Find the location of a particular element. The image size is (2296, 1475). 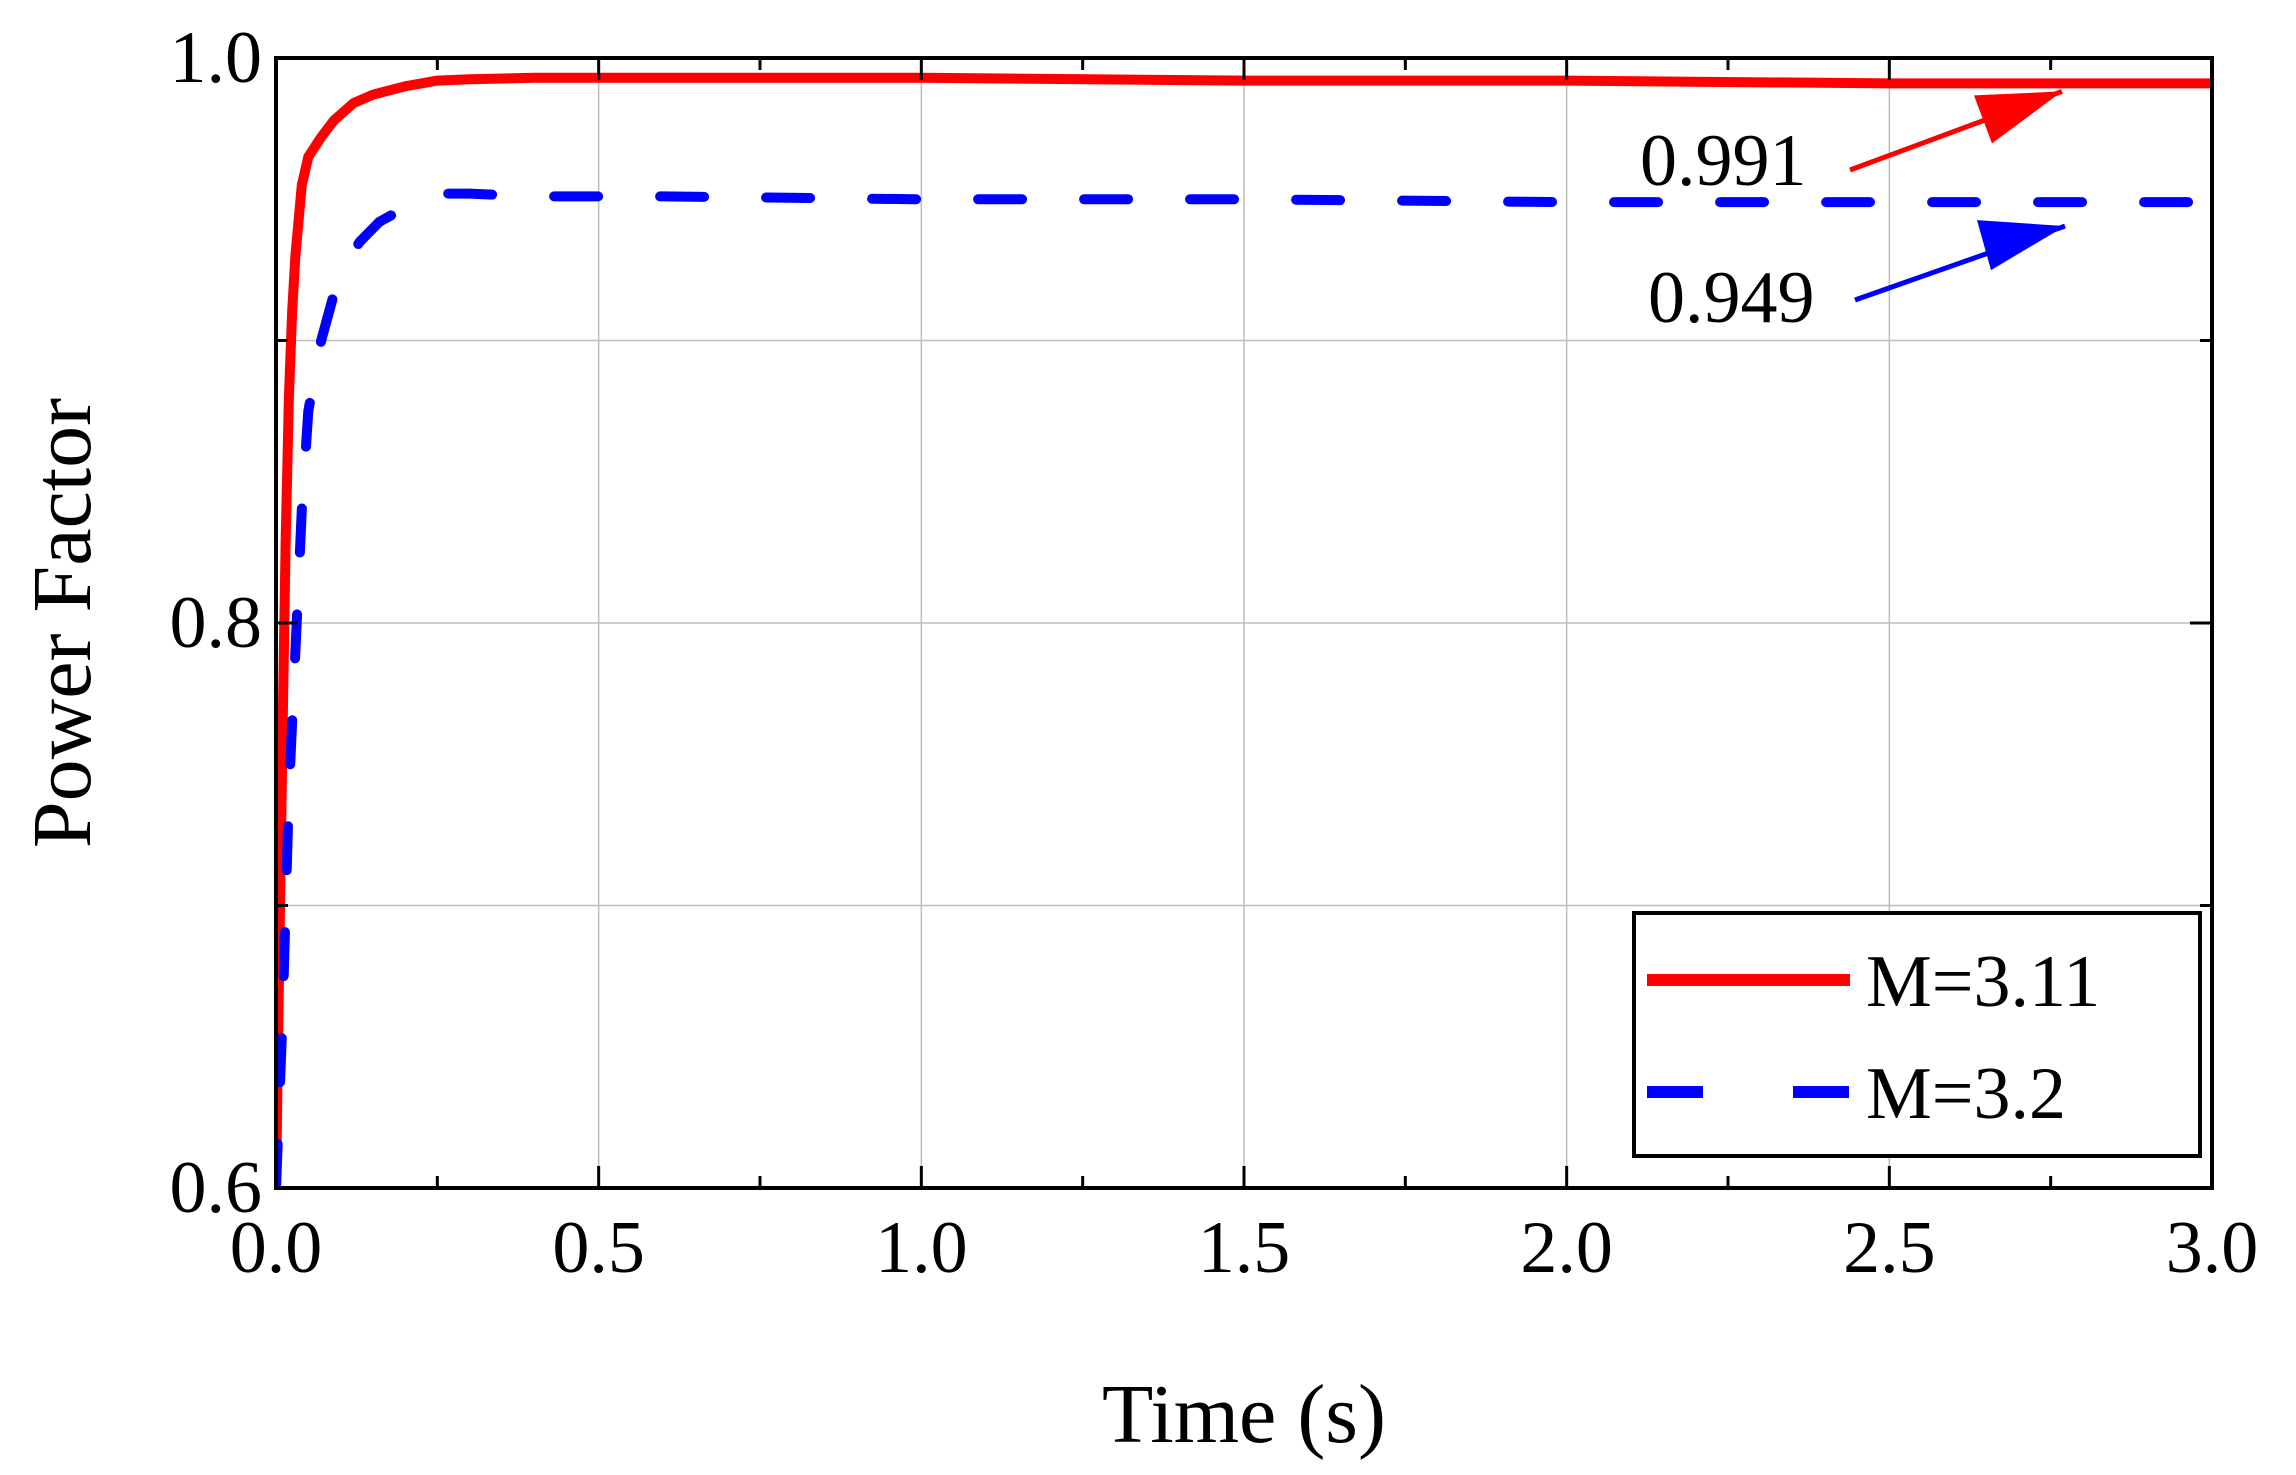

x-axis-title: Time (s) is located at coordinates (1244, 1414).